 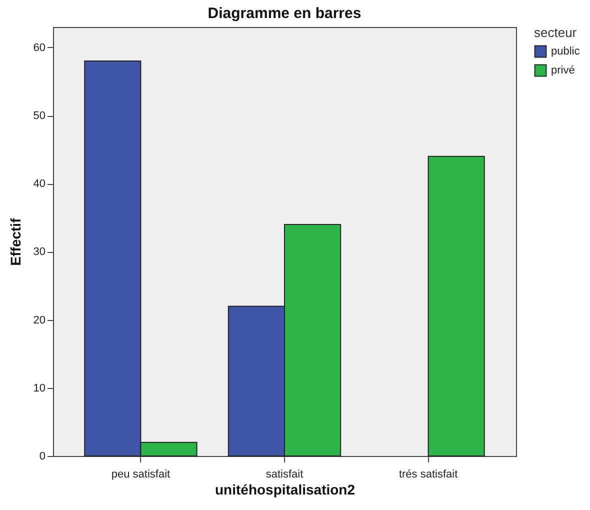 I want to click on y-tick-label: 10, so click(x=39, y=388).